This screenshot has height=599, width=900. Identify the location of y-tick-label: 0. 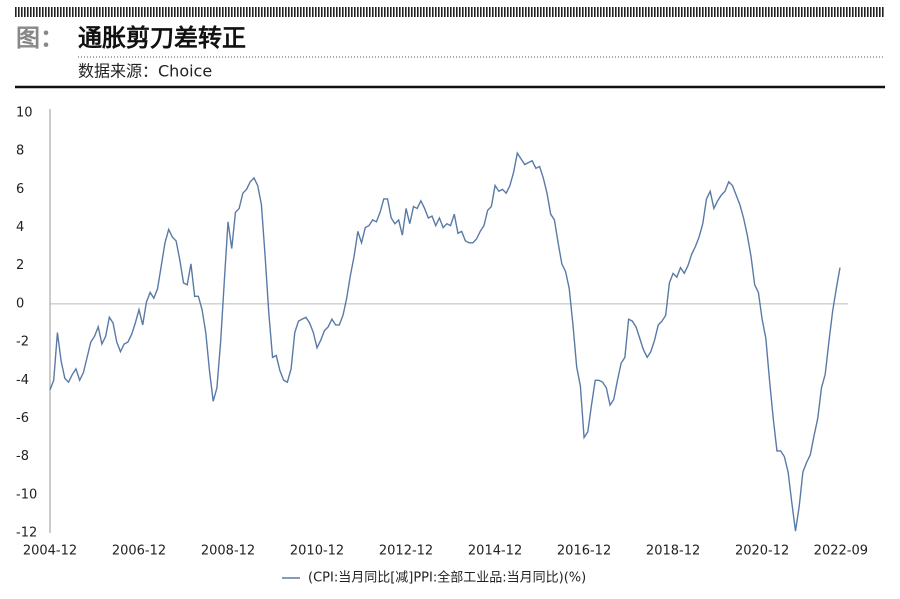
(20, 303).